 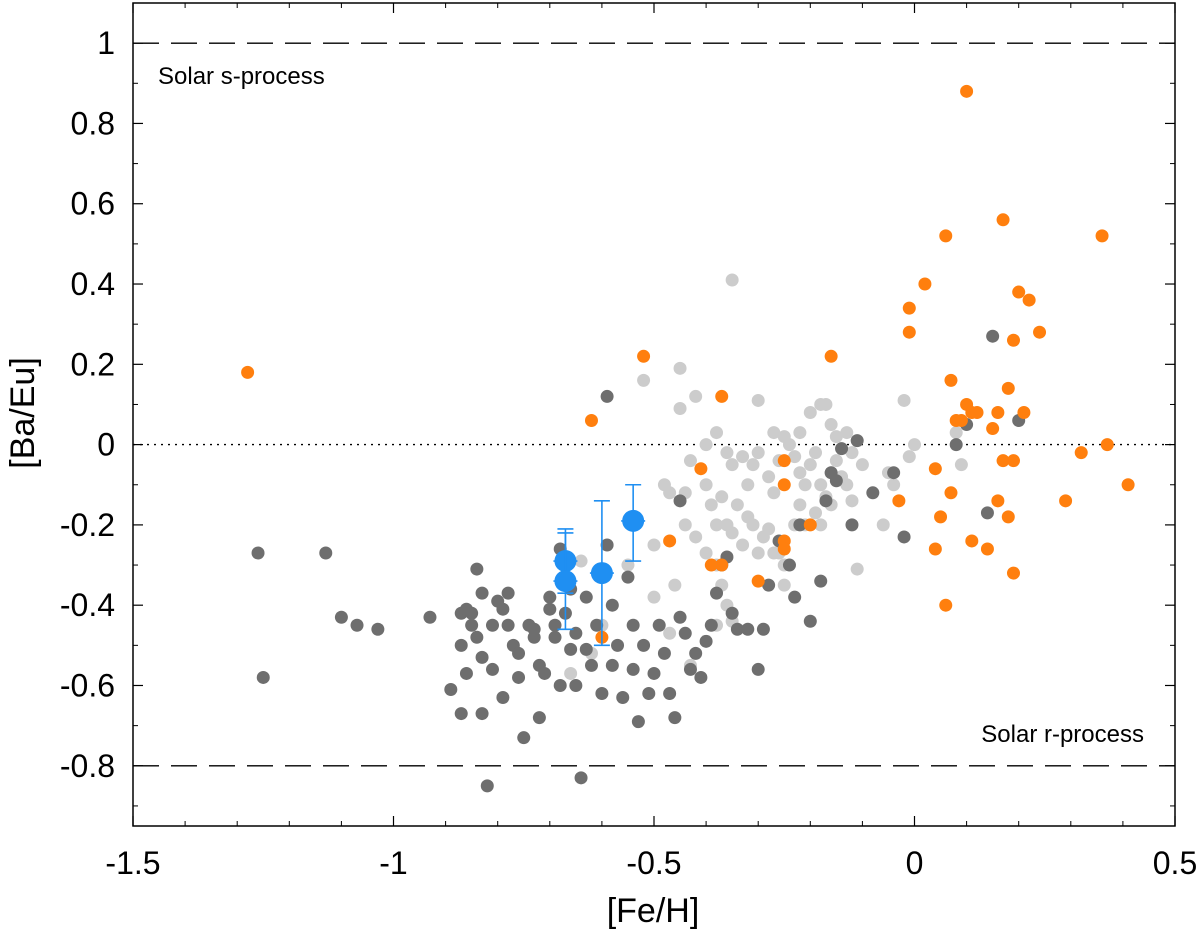 What do you see at coordinates (106, 445) in the screenshot?
I see `y-tick-label: 0` at bounding box center [106, 445].